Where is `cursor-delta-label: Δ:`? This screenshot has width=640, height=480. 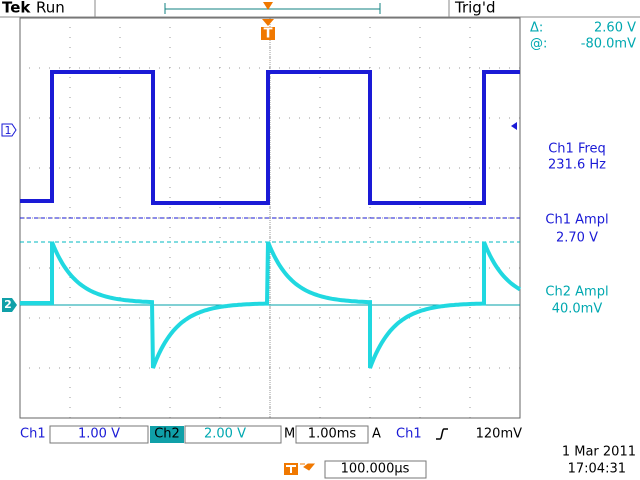
cursor-delta-label: Δ: is located at coordinates (536, 28).